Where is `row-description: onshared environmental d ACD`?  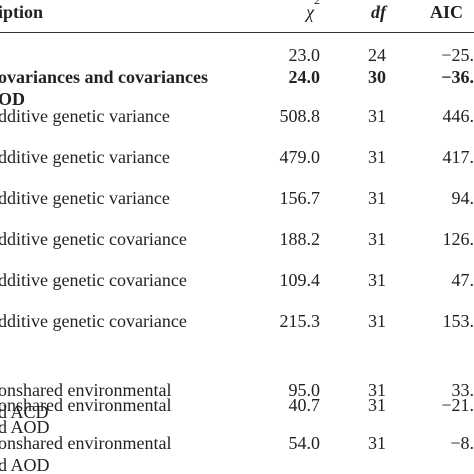 row-description: onshared environmental d ACD is located at coordinates (85, 401).